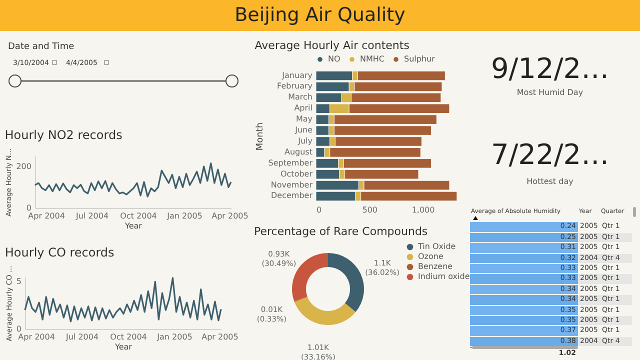  I want to click on y-tick-label: July, so click(305, 141).